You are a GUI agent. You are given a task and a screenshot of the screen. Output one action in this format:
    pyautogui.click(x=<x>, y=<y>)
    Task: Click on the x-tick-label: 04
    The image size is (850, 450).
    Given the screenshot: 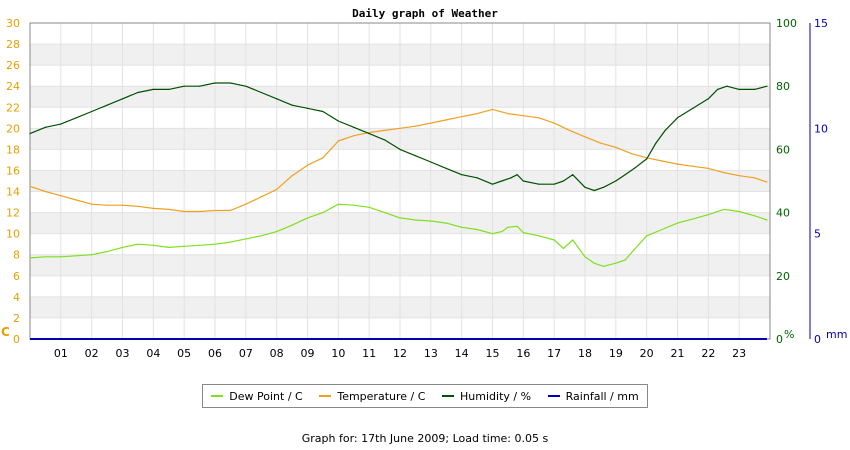 What is the action you would take?
    pyautogui.click(x=153, y=353)
    